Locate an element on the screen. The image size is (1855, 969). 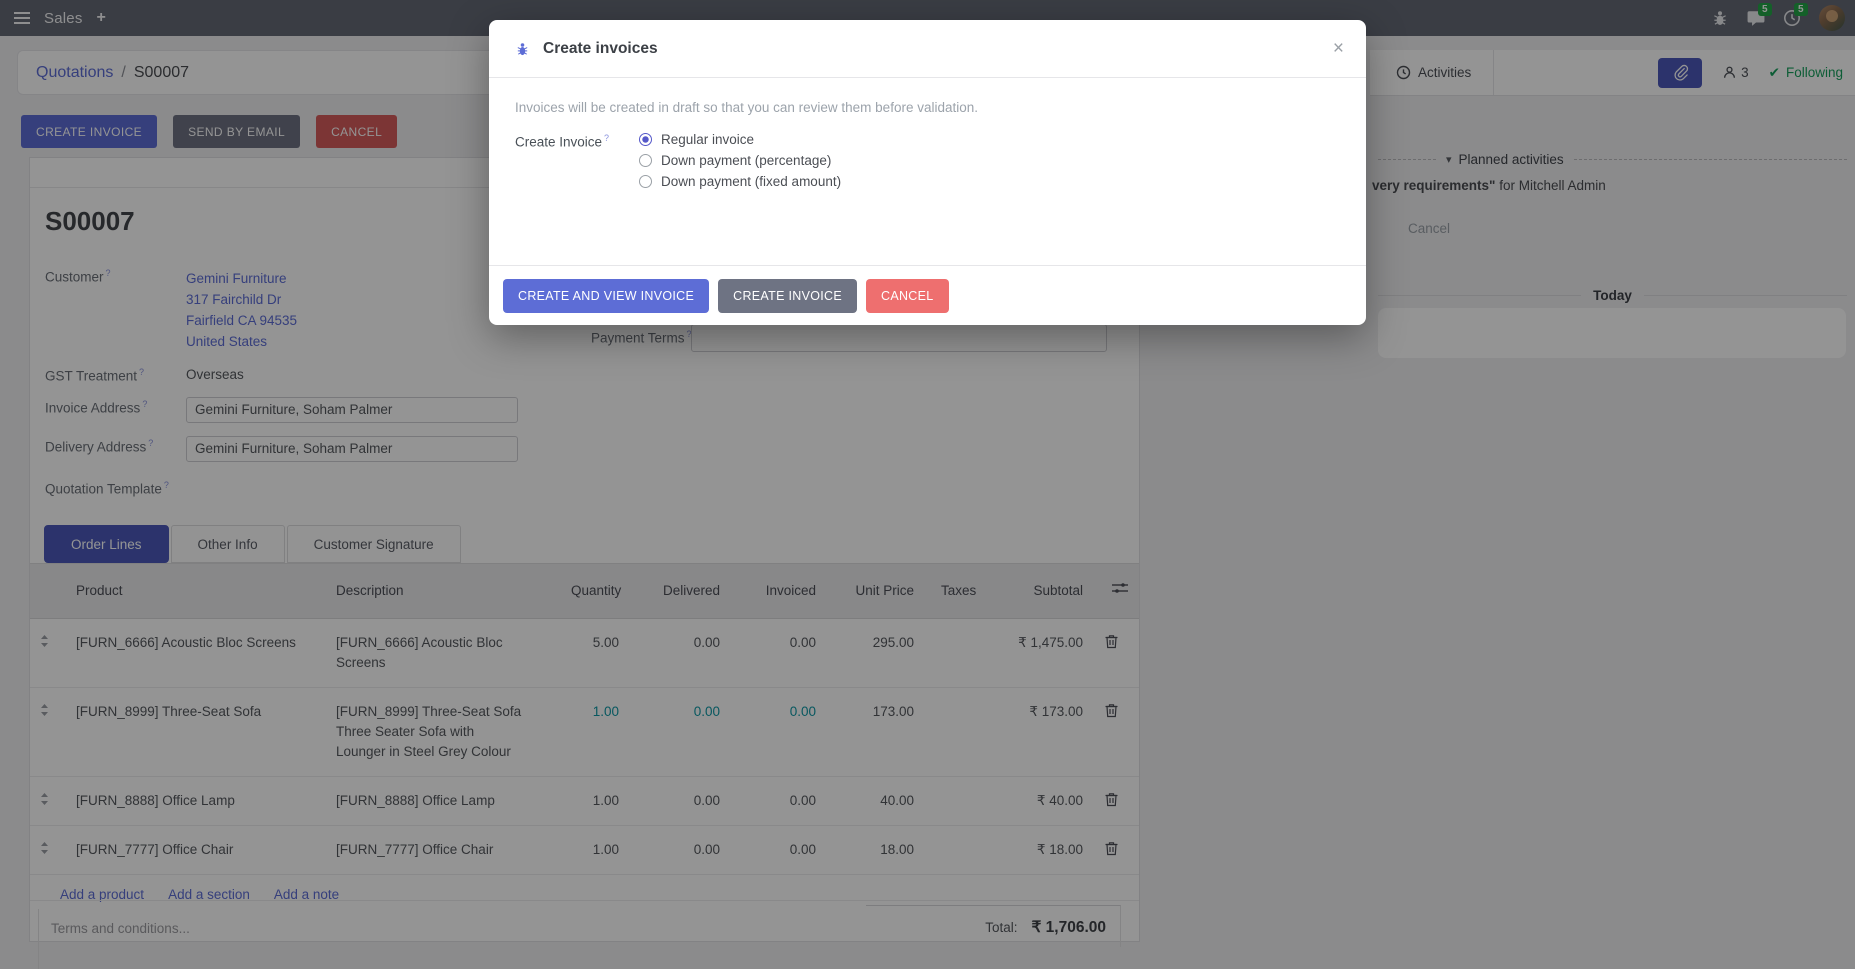
optional-columns-icon is located at coordinates (1113, 591).